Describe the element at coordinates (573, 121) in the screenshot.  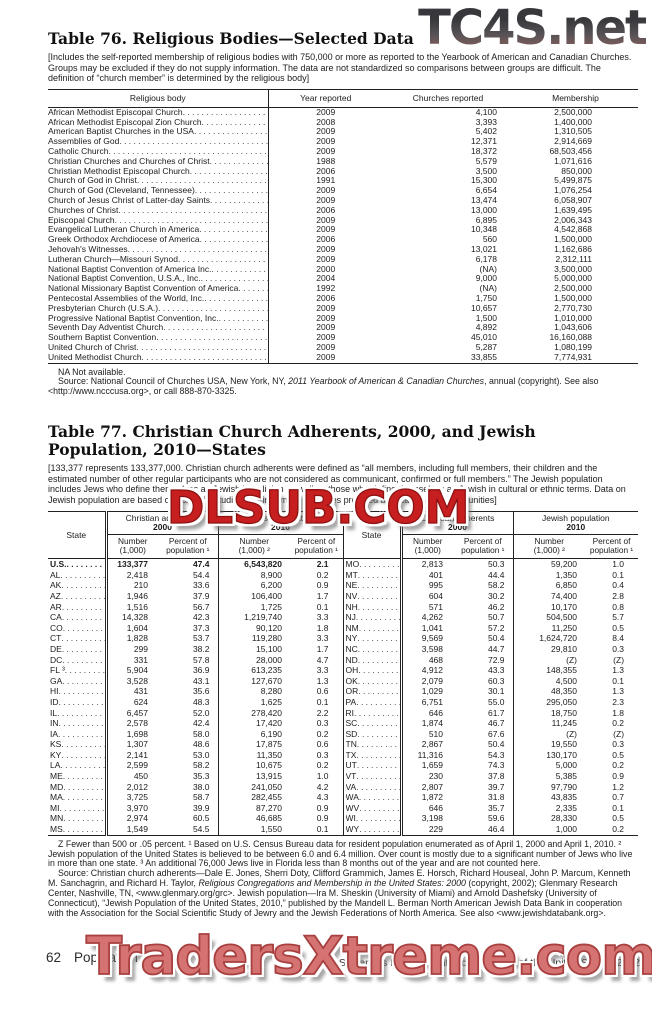
I see `membership: 1,400,000` at that location.